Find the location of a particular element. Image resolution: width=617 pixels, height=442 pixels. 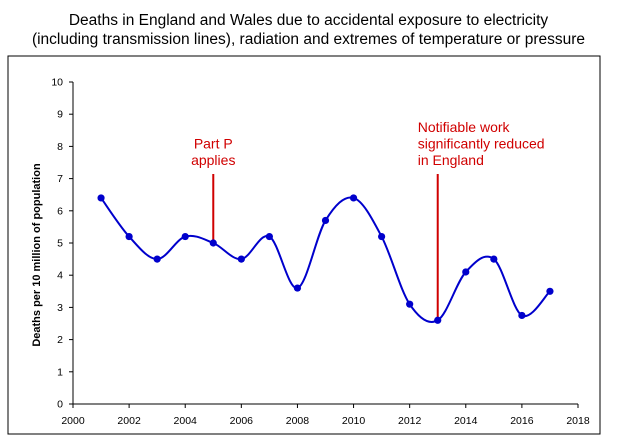

y-tick-label: 2 is located at coordinates (60, 340).